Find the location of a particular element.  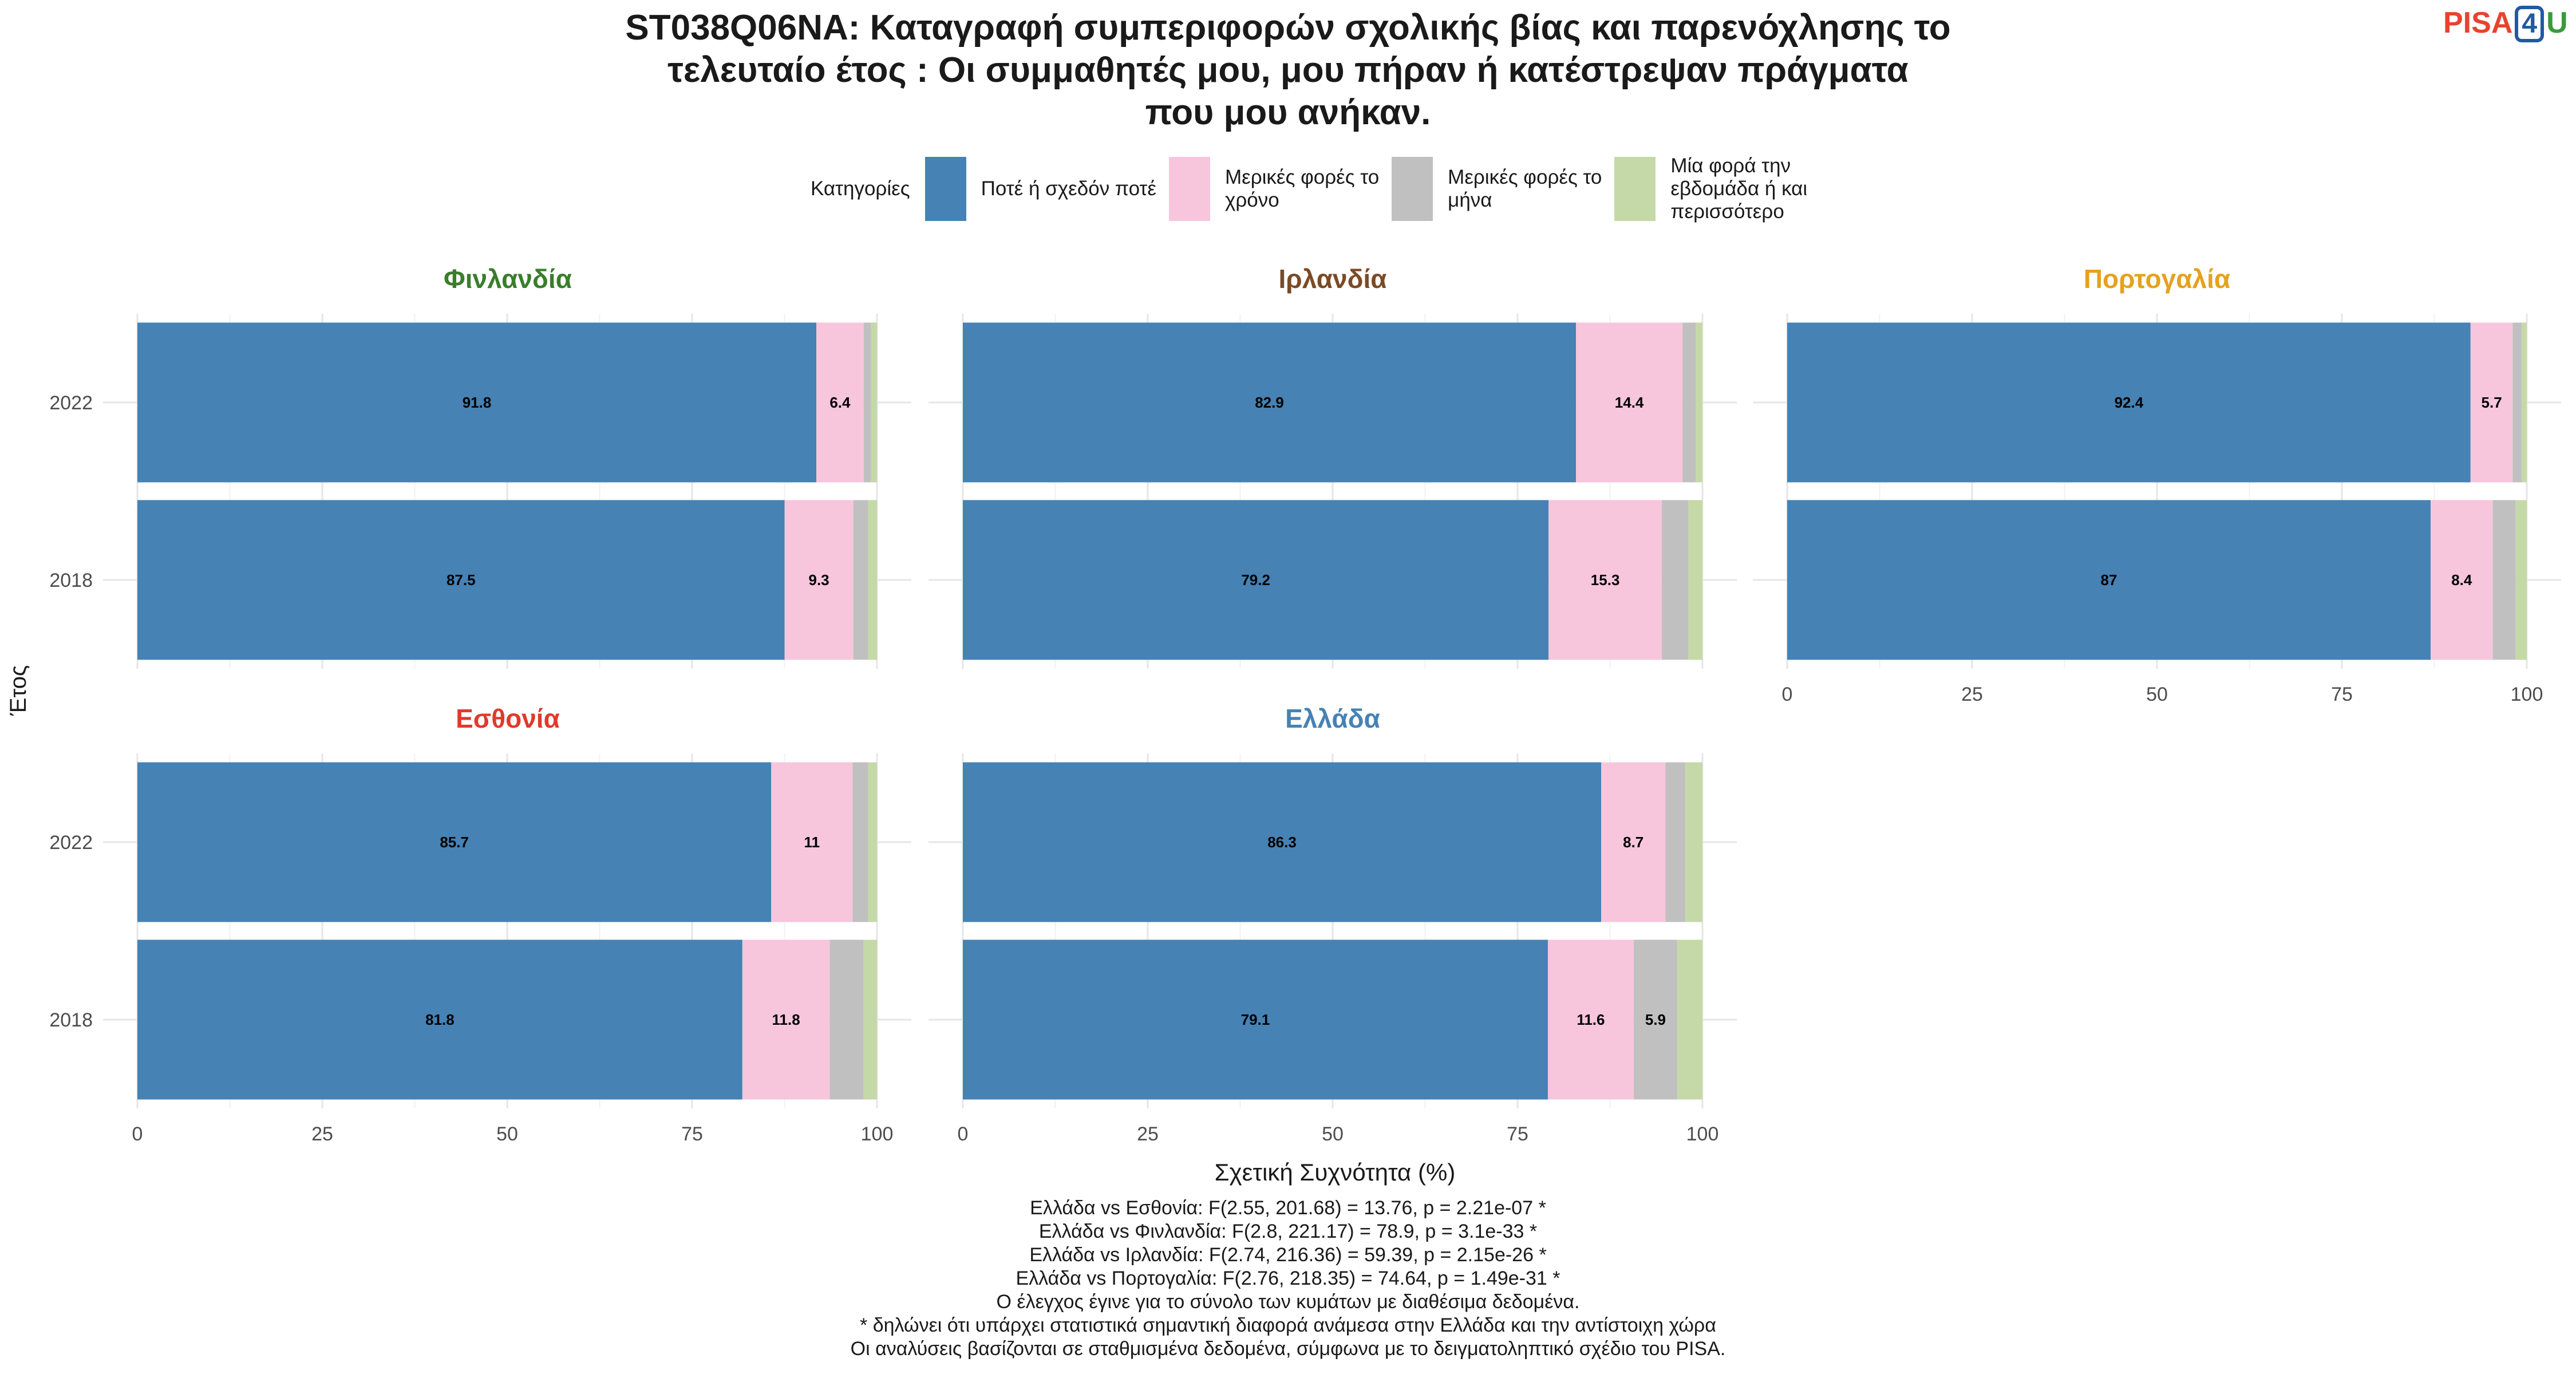

legend-label: Μία φορά την εβδομάδα ή και περισσότερο is located at coordinates (1739, 189).